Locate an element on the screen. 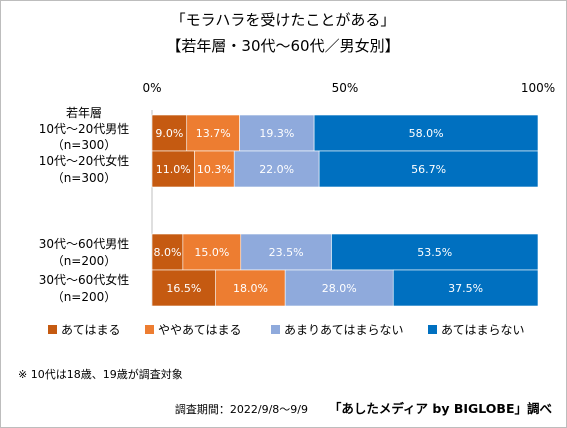  chart-title-line1: 「モラハラを受けたことがある」 is located at coordinates (283, 20).